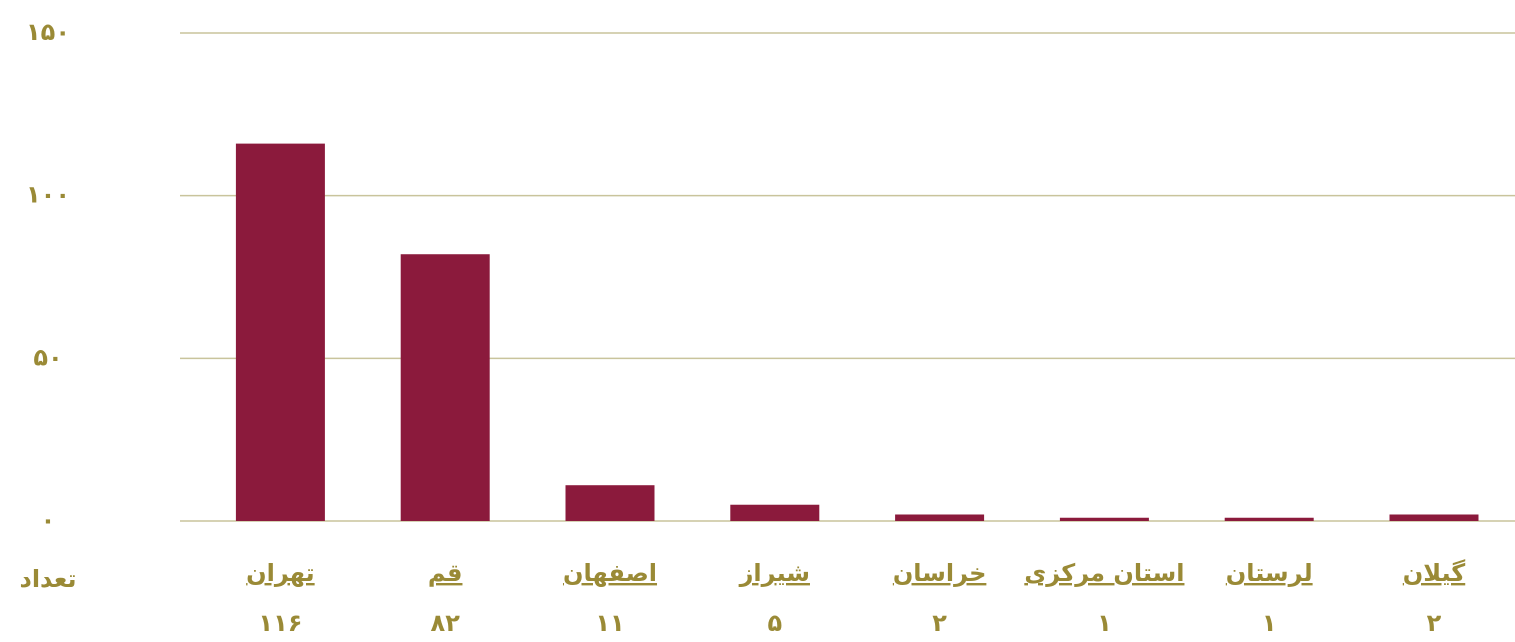  What do you see at coordinates (940, 573) in the screenshot?
I see `x-tick-label: خراسان` at bounding box center [940, 573].